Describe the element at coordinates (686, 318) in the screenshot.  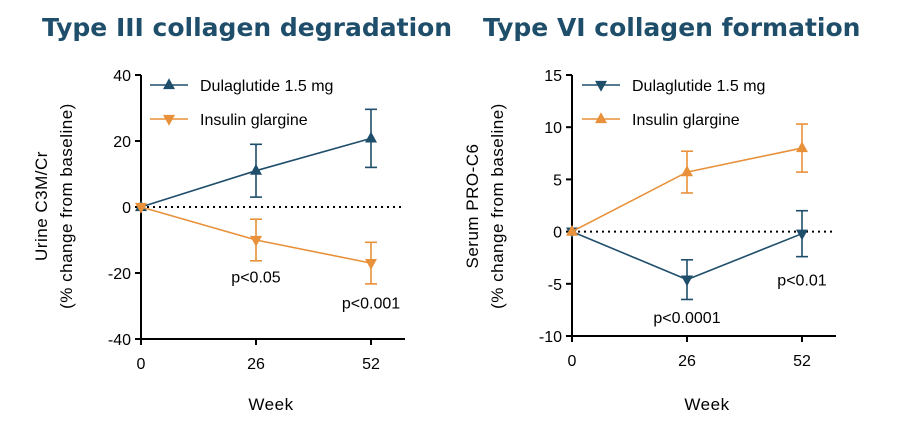
I see `p-value-annotation: p<0.0001` at that location.